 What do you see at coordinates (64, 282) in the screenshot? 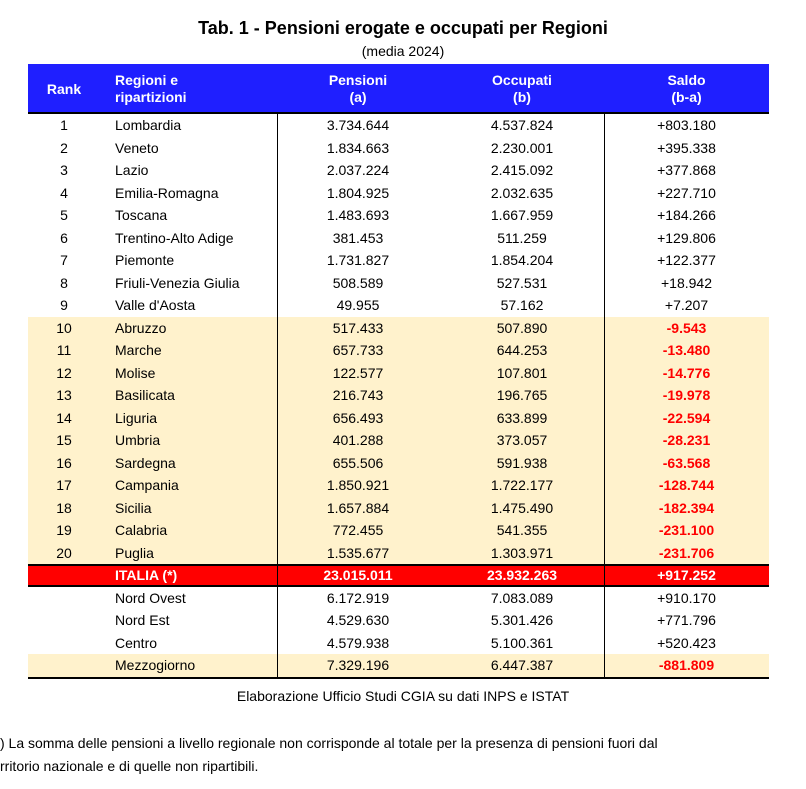
I see `rank-cell: 8` at bounding box center [64, 282].